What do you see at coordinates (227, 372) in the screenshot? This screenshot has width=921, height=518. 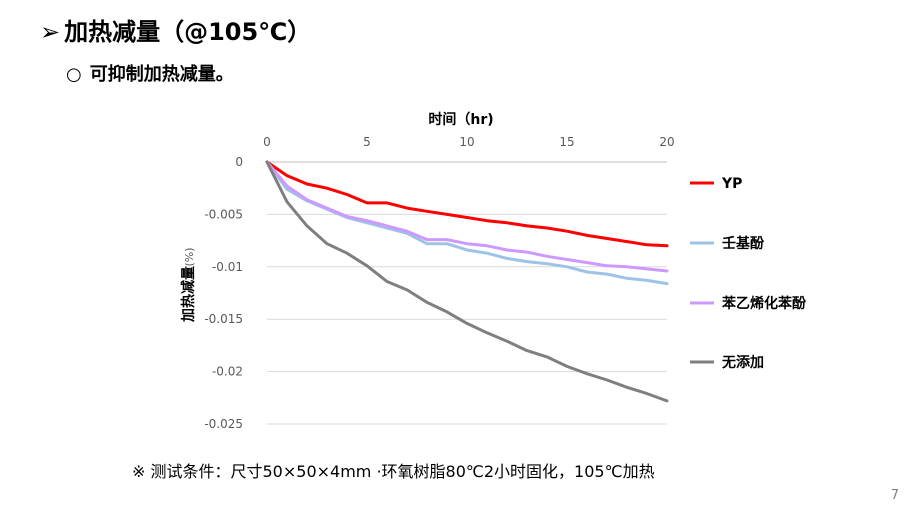 I see `y-tick-label: -0.02` at bounding box center [227, 372].